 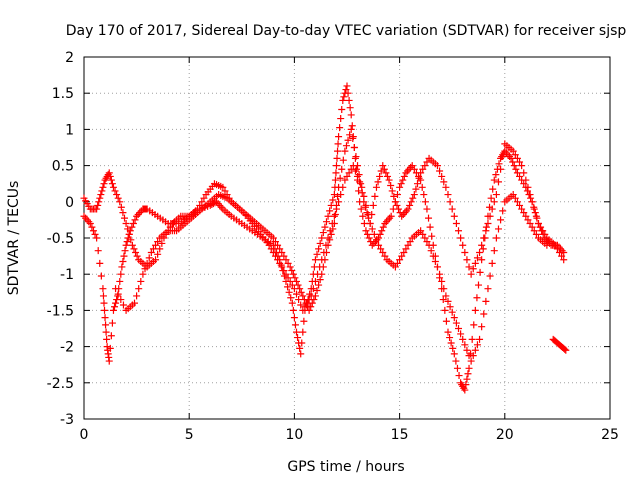 What do you see at coordinates (400, 435) in the screenshot?
I see `x-tick-label: 15` at bounding box center [400, 435].